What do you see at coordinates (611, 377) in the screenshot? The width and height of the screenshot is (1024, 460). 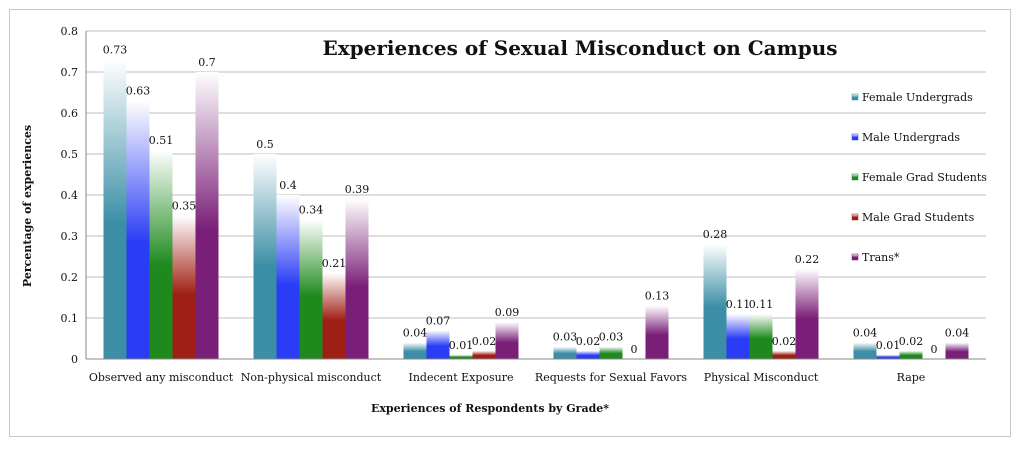 I see `x-category-label: Requests for Sexual Favors` at bounding box center [611, 377].